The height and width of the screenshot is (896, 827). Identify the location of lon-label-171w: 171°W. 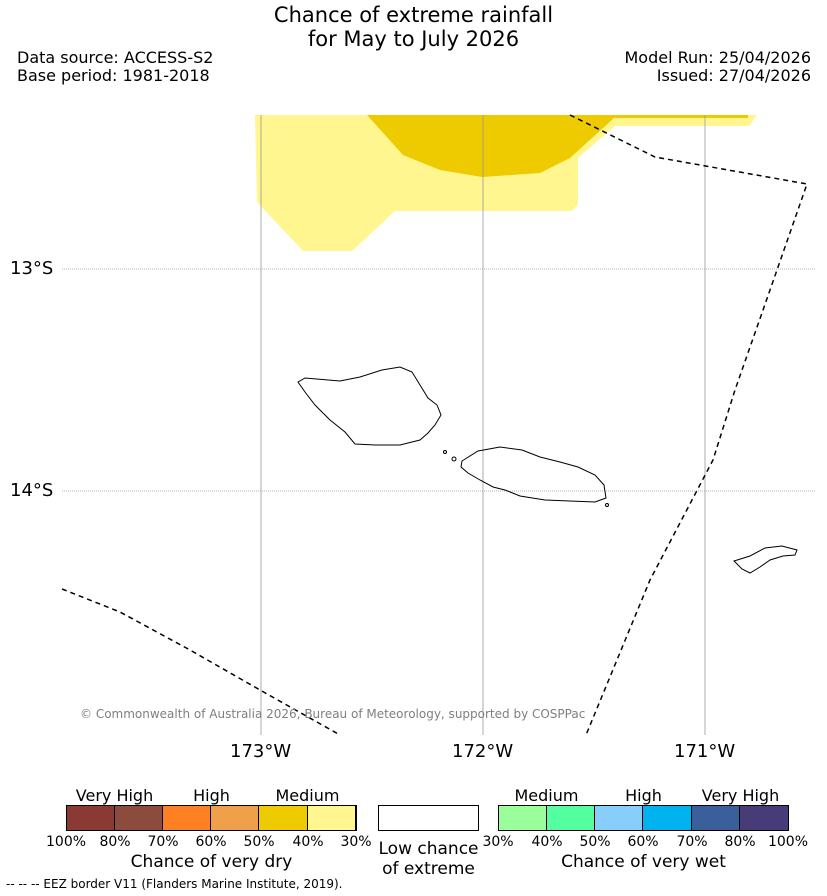
(705, 751).